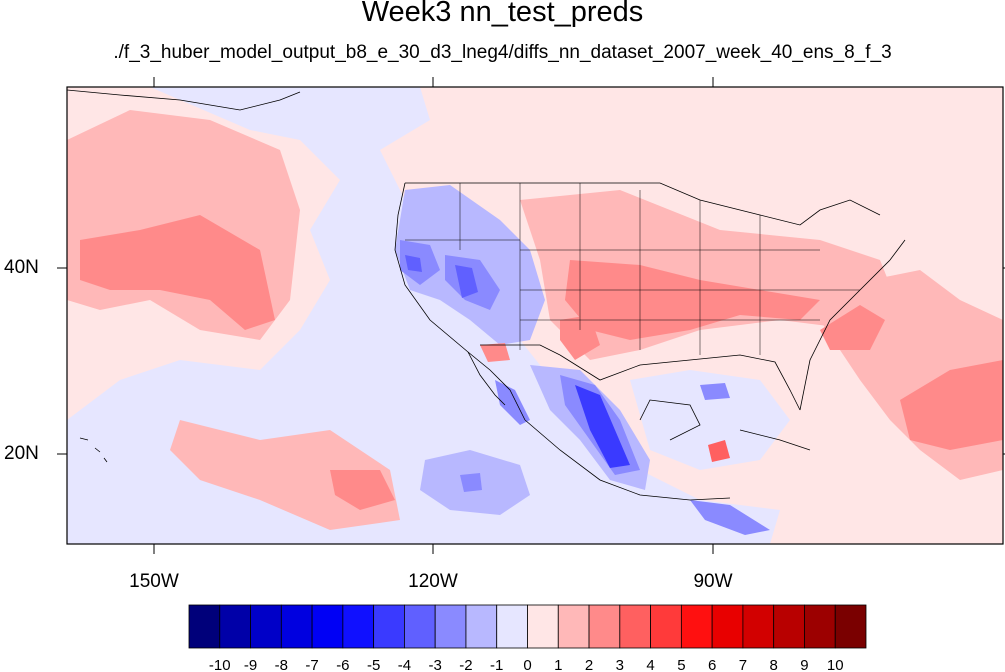 This screenshot has height=672, width=1005. Describe the element at coordinates (680, 382) in the screenshot. I see `gulf-coast` at that location.